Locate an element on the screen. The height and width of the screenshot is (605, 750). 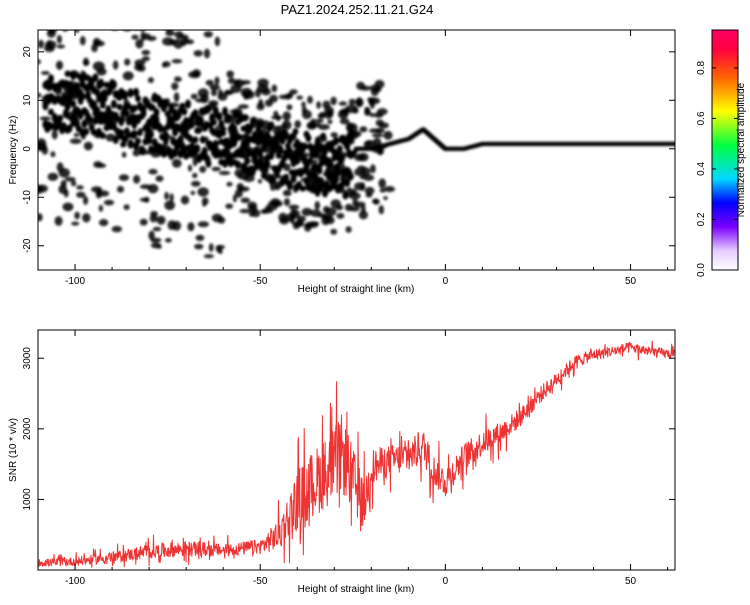
x-tick-label: -50 is located at coordinates (260, 581).